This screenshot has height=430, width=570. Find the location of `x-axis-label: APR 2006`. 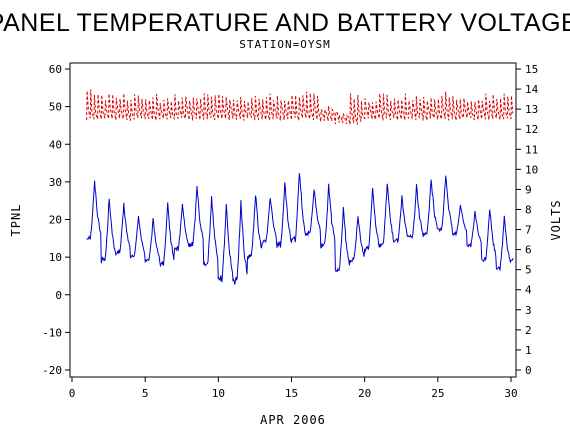

x-axis-label: APR 2006 is located at coordinates (293, 420).